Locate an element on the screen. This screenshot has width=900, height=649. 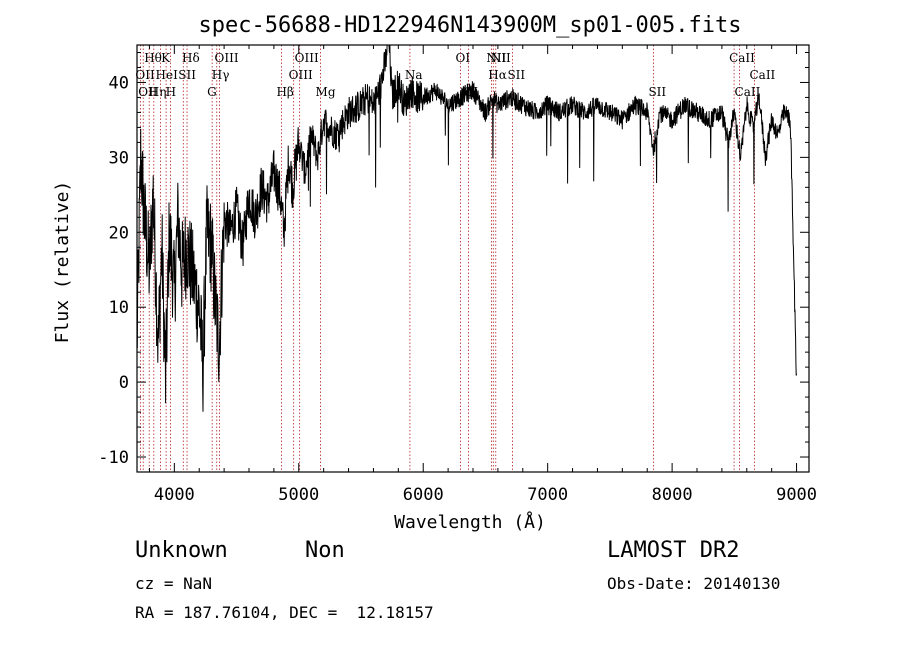
spectral-line-label: H is located at coordinates (171, 92).